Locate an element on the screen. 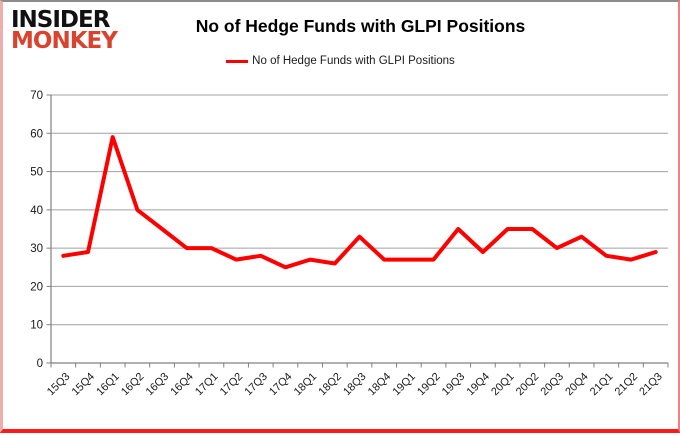 The image size is (680, 435). chart-legend: No of Hedge Funds with GLPI Positions is located at coordinates (340, 61).